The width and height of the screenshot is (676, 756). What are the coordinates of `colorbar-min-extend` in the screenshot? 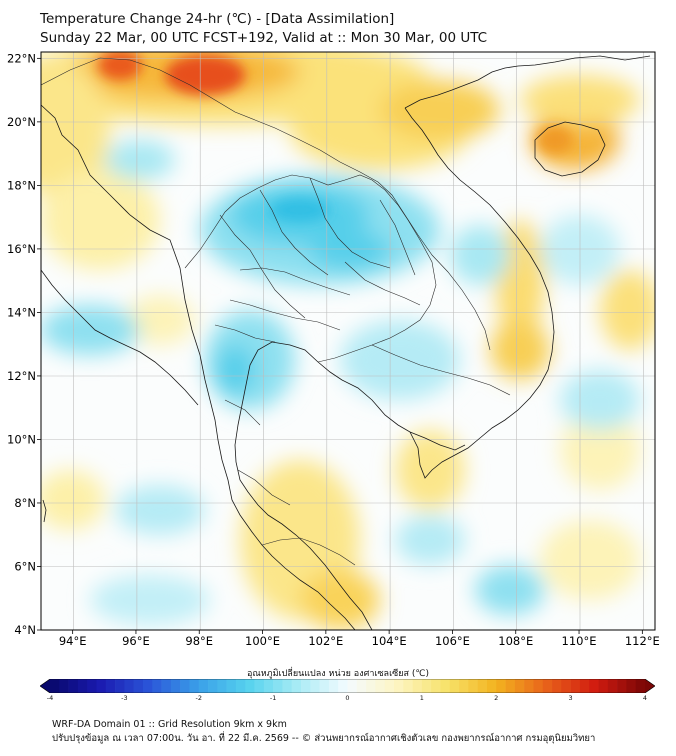 It's located at (45, 686).